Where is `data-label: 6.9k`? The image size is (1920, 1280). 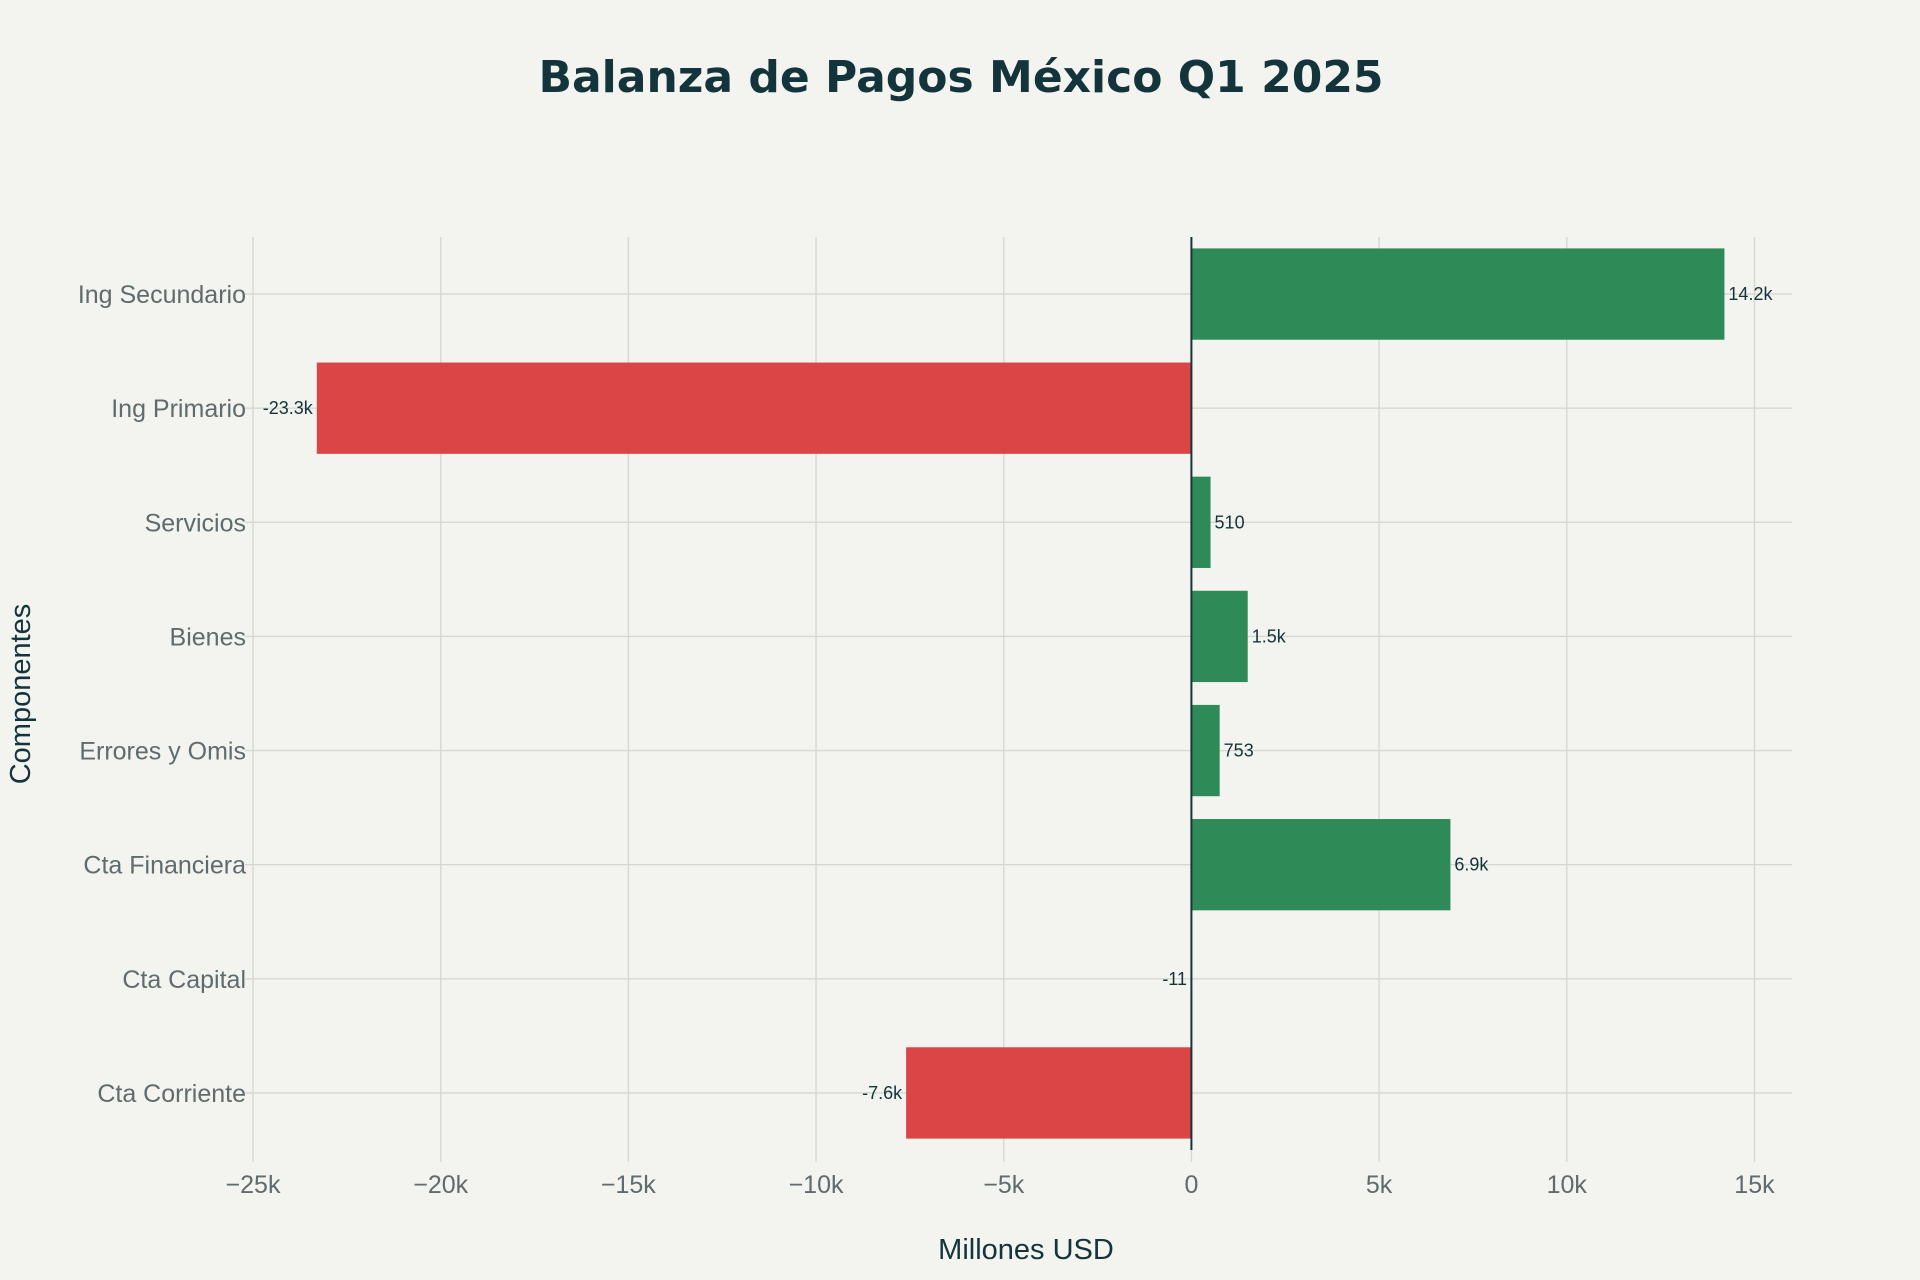
data-label: 6.9k is located at coordinates (1471, 865).